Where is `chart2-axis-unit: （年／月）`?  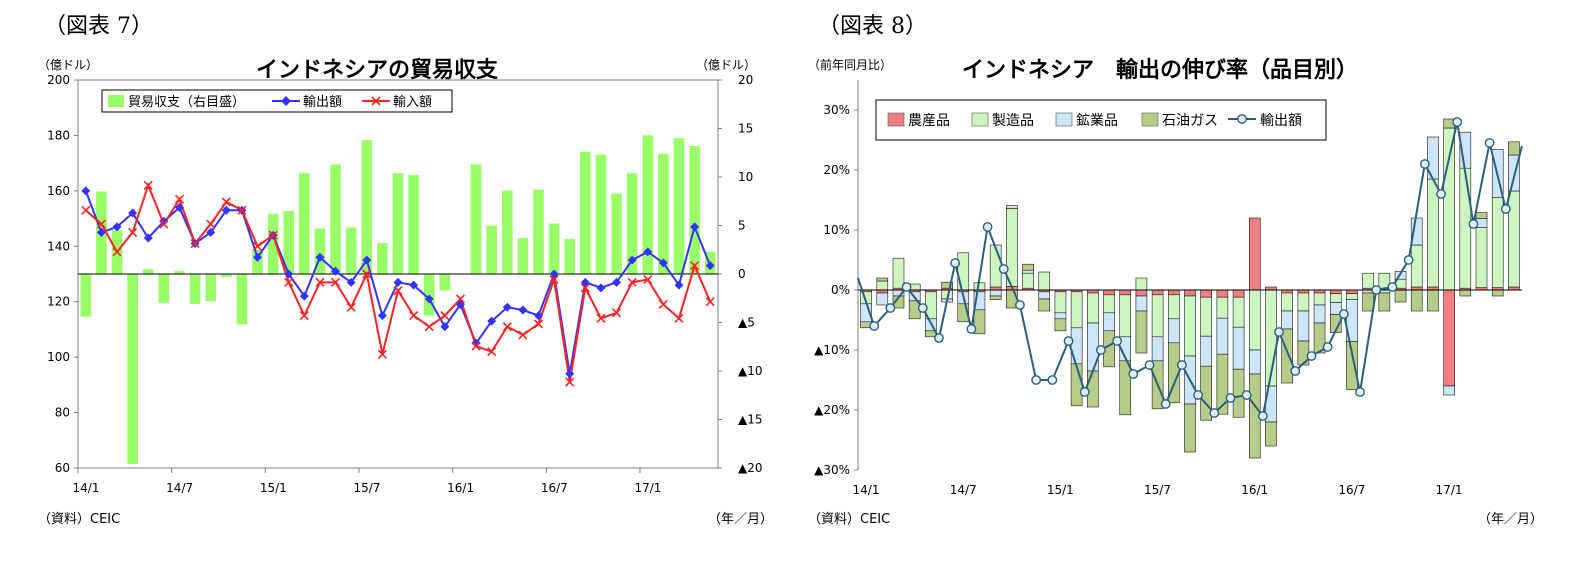
chart2-axis-unit: （年／月） is located at coordinates (1511, 519).